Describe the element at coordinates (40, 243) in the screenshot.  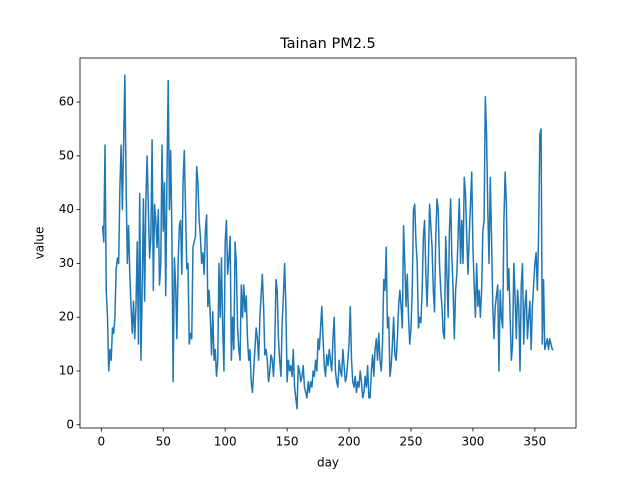
I see `y-axis-label: value` at that location.